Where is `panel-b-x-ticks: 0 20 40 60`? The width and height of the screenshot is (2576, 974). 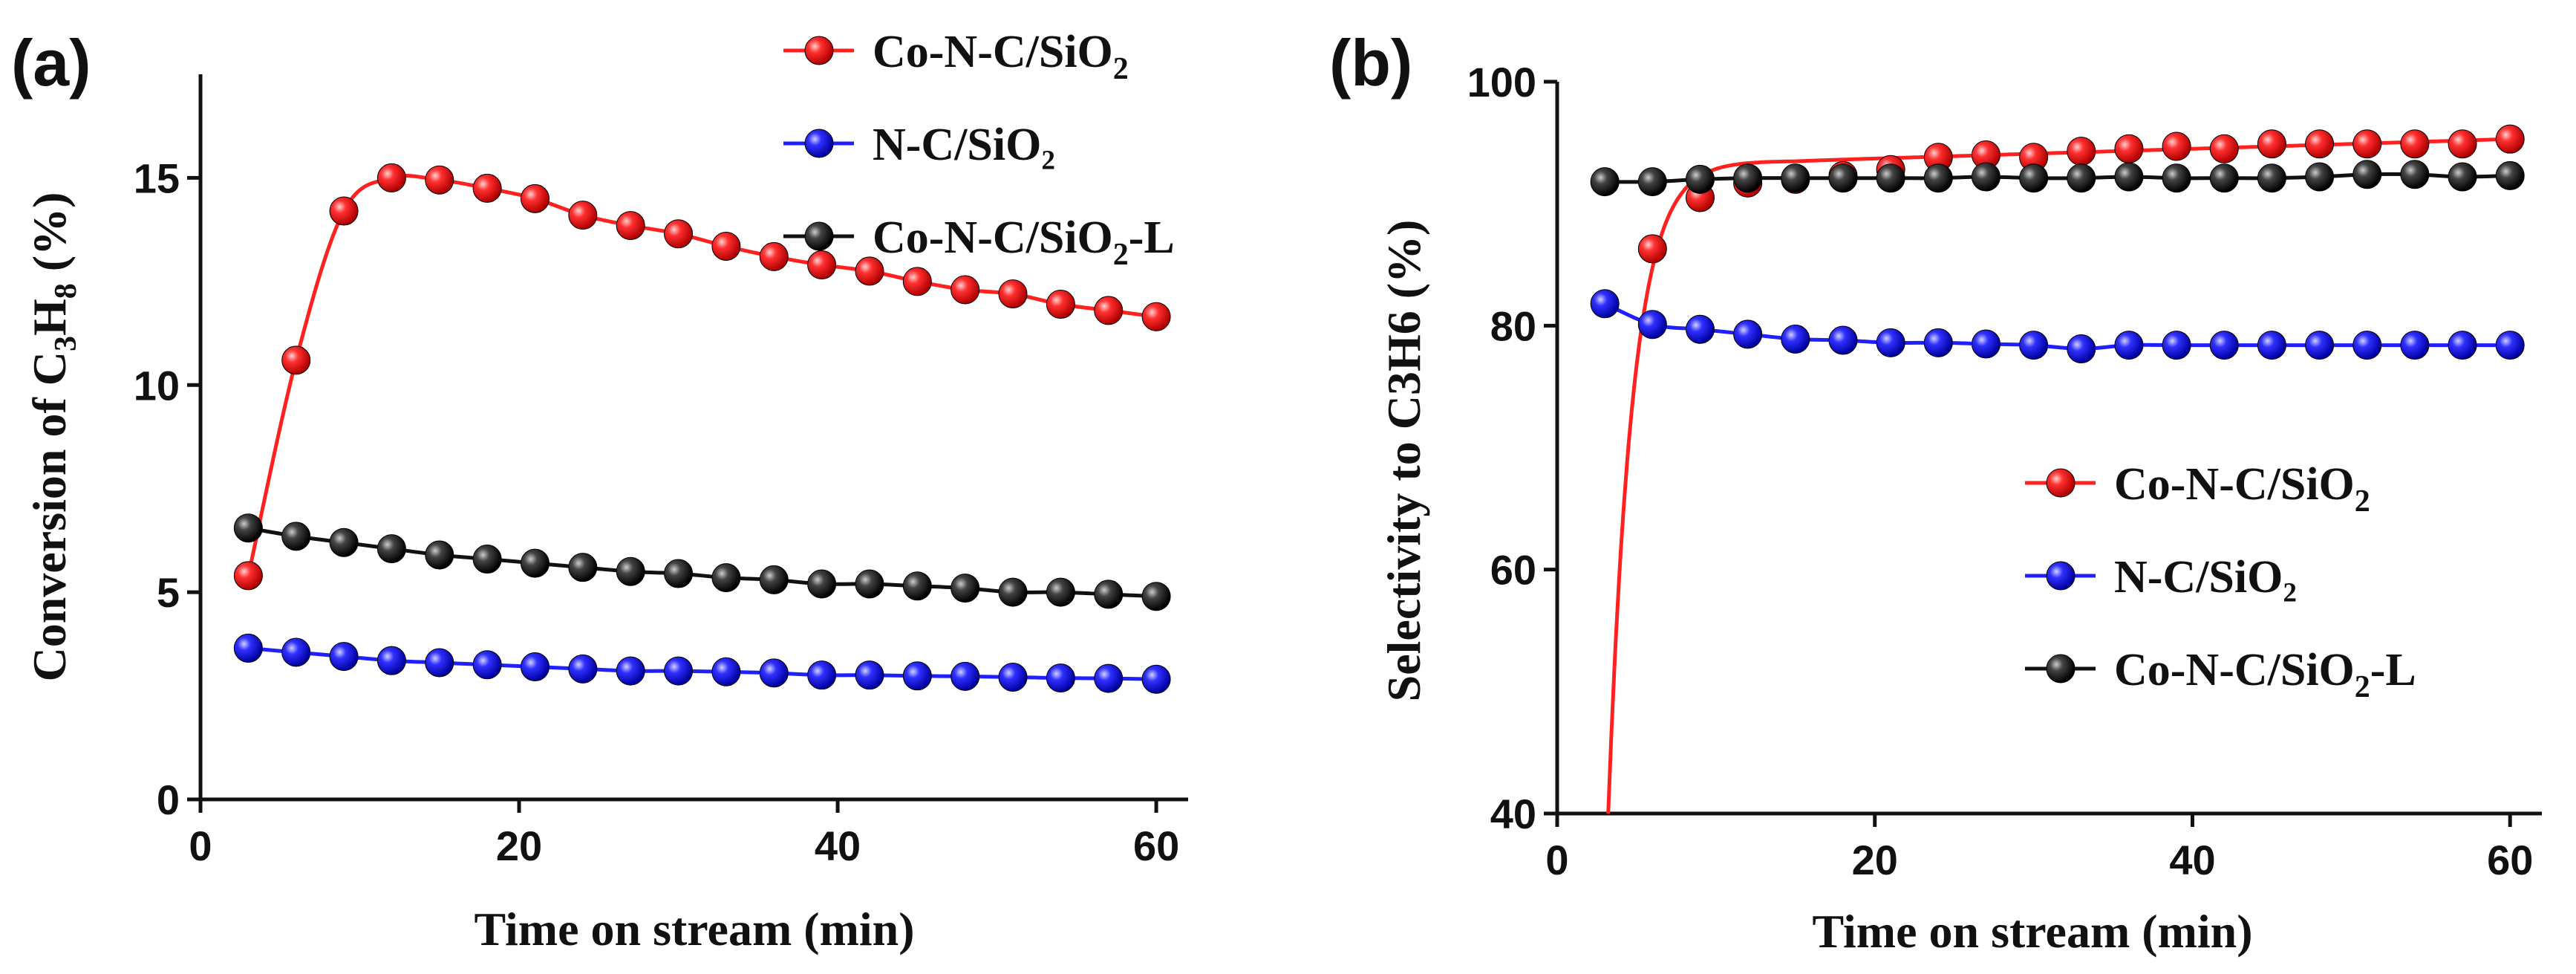
panel-b-x-ticks: 0 20 40 60 is located at coordinates (2039, 848).